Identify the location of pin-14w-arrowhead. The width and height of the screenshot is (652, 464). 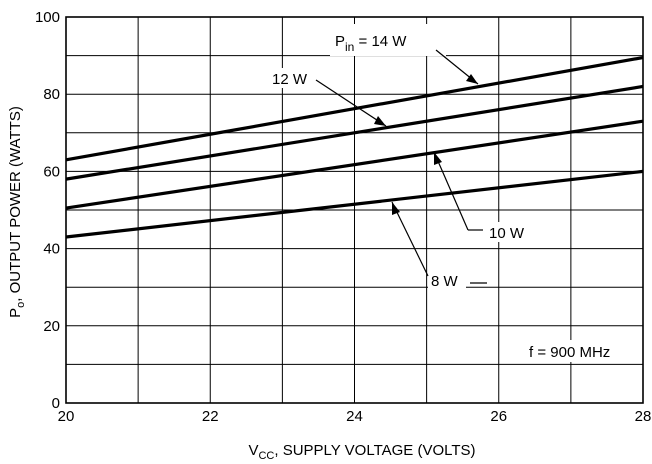
(472, 79).